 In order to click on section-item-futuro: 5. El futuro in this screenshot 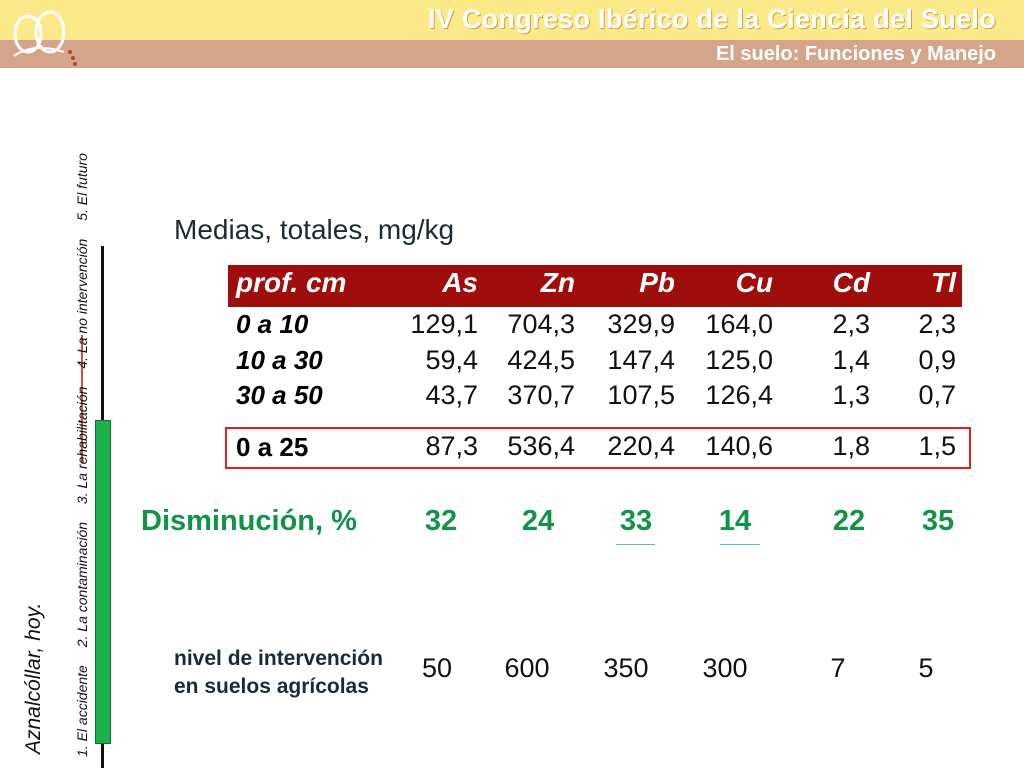, I will do `click(82, 187)`.